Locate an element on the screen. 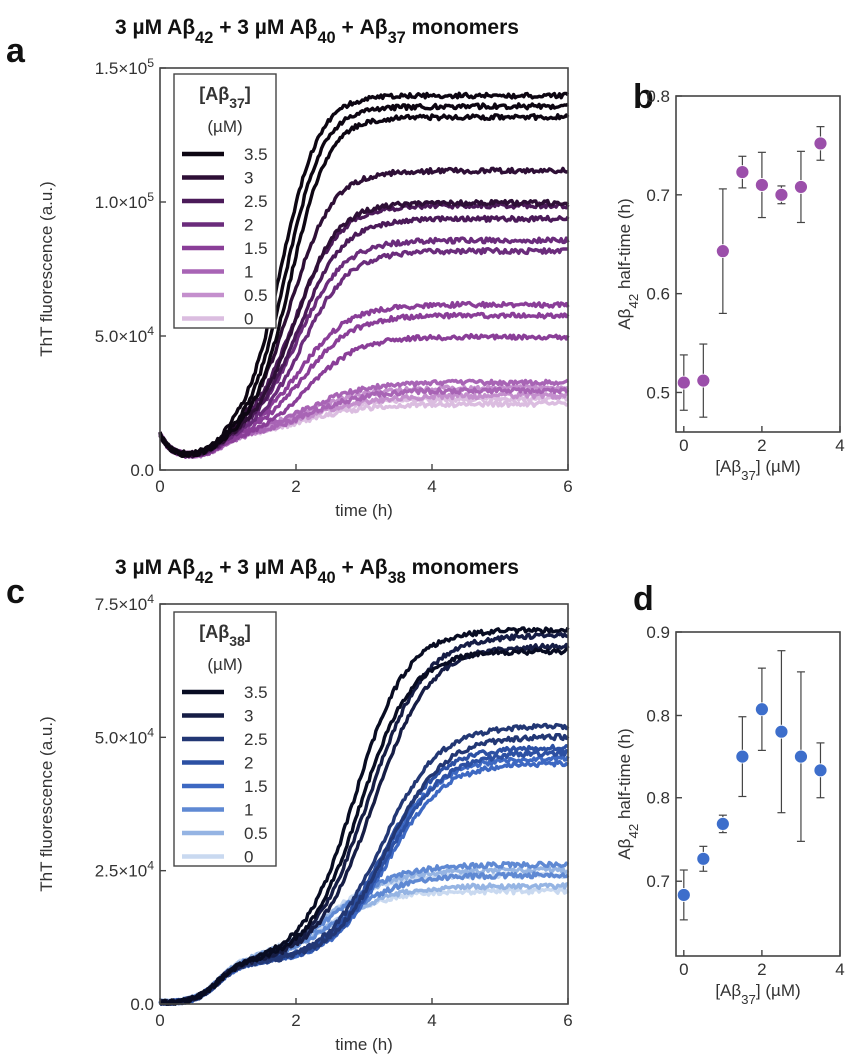  panel-label-b: b is located at coordinates (643, 97).